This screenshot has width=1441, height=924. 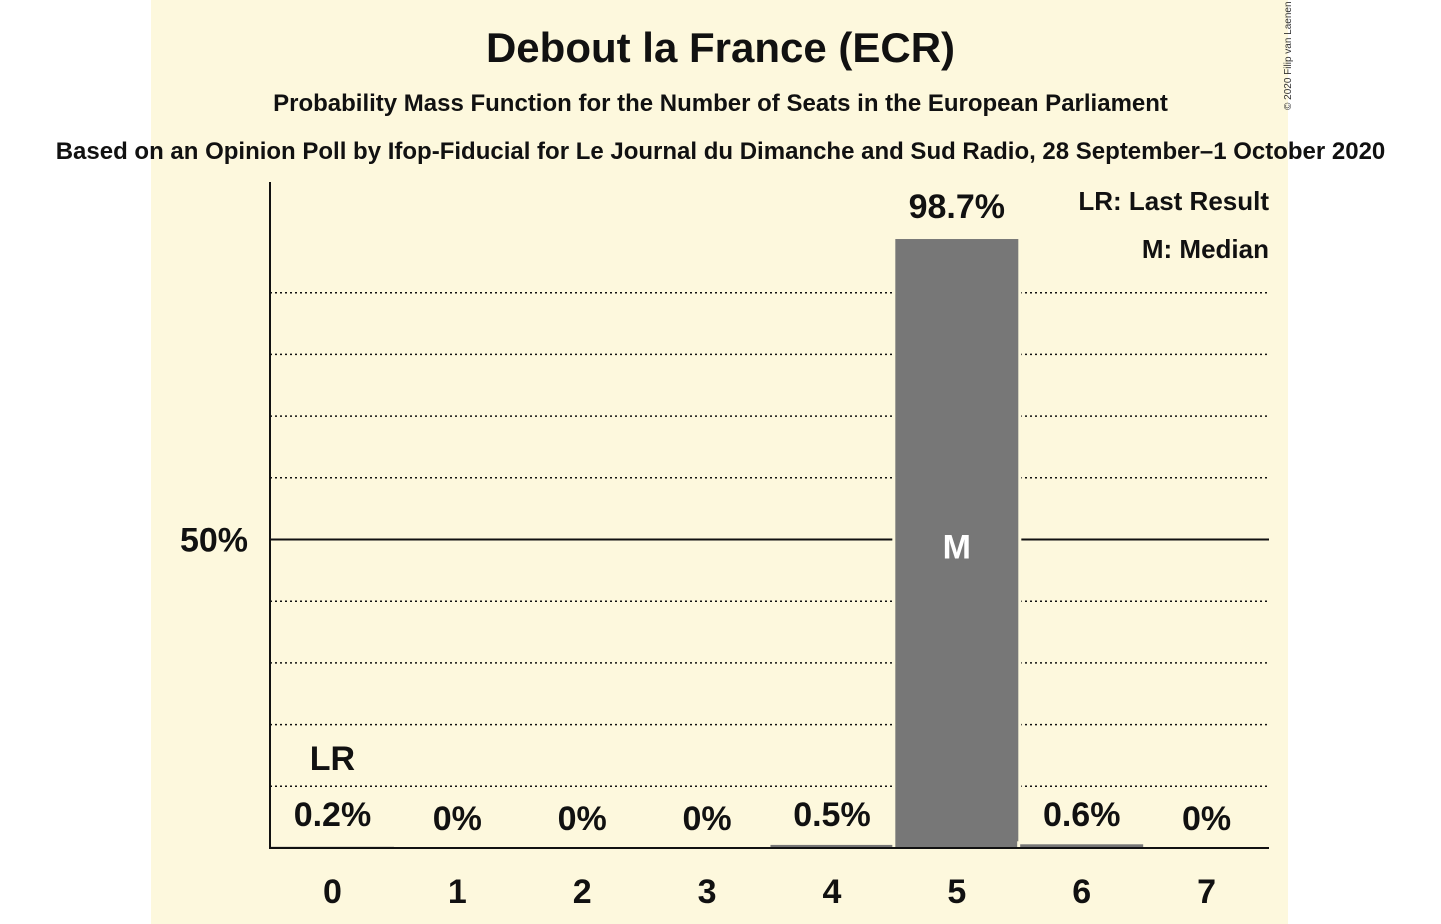 What do you see at coordinates (214, 541) in the screenshot?
I see `y-tick-label-50: 50%` at bounding box center [214, 541].